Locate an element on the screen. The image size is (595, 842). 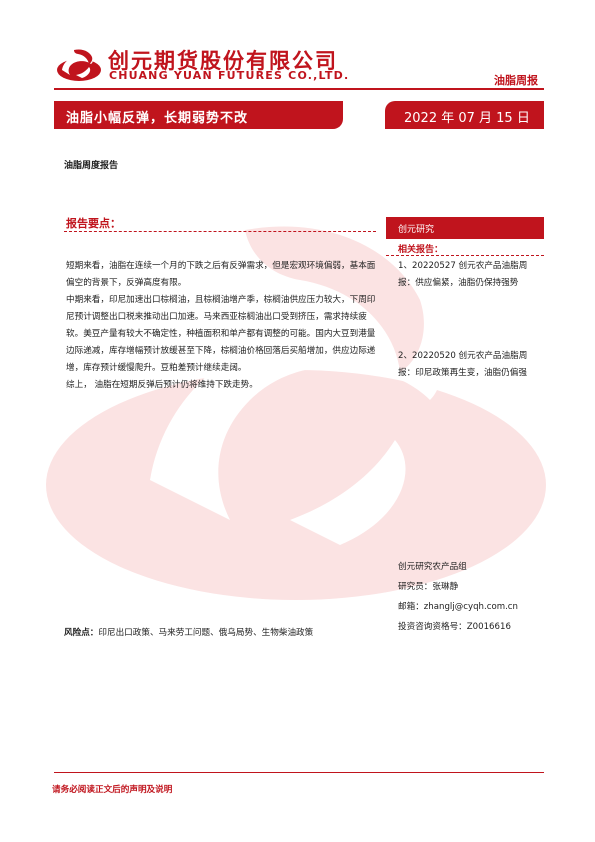
sidebar-header: 创元研究 is located at coordinates (416, 230).